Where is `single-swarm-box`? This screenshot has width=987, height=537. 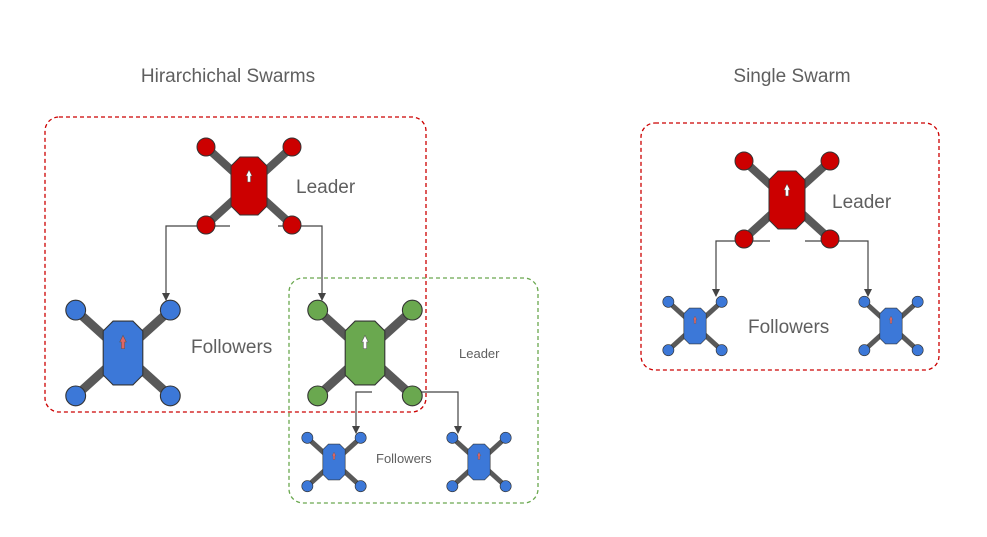
single-swarm-box is located at coordinates (790, 246).